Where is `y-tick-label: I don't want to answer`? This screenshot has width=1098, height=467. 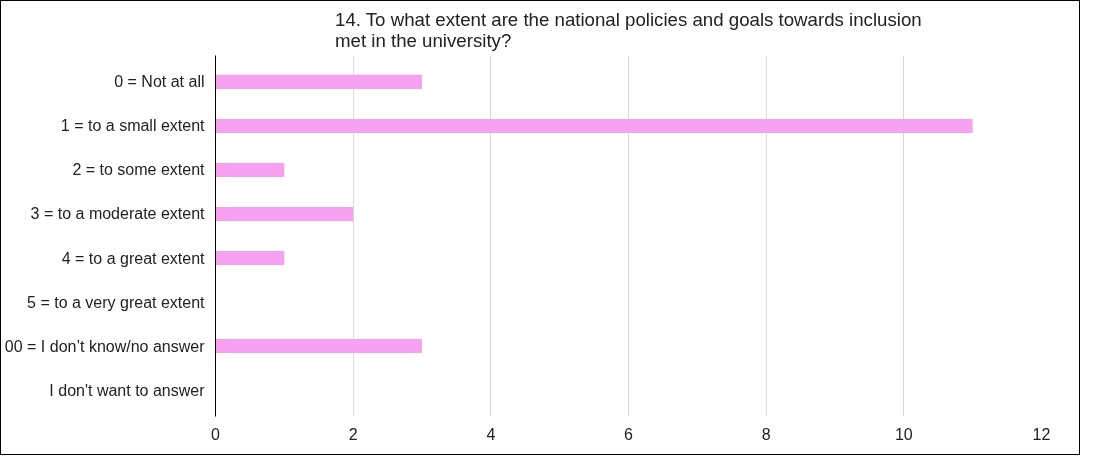 y-tick-label: I don't want to answer is located at coordinates (127, 390).